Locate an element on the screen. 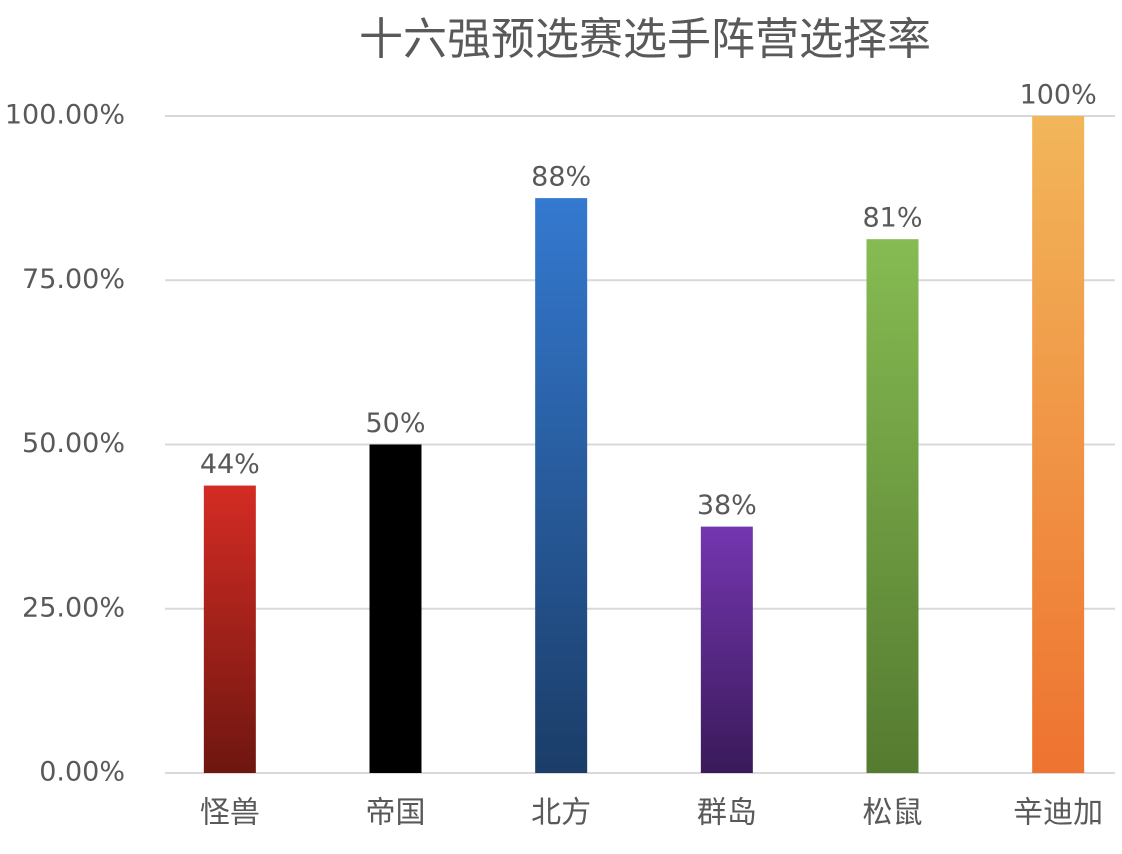  chart-title: 十六强预选赛选手阵营选择率 is located at coordinates (645, 39).